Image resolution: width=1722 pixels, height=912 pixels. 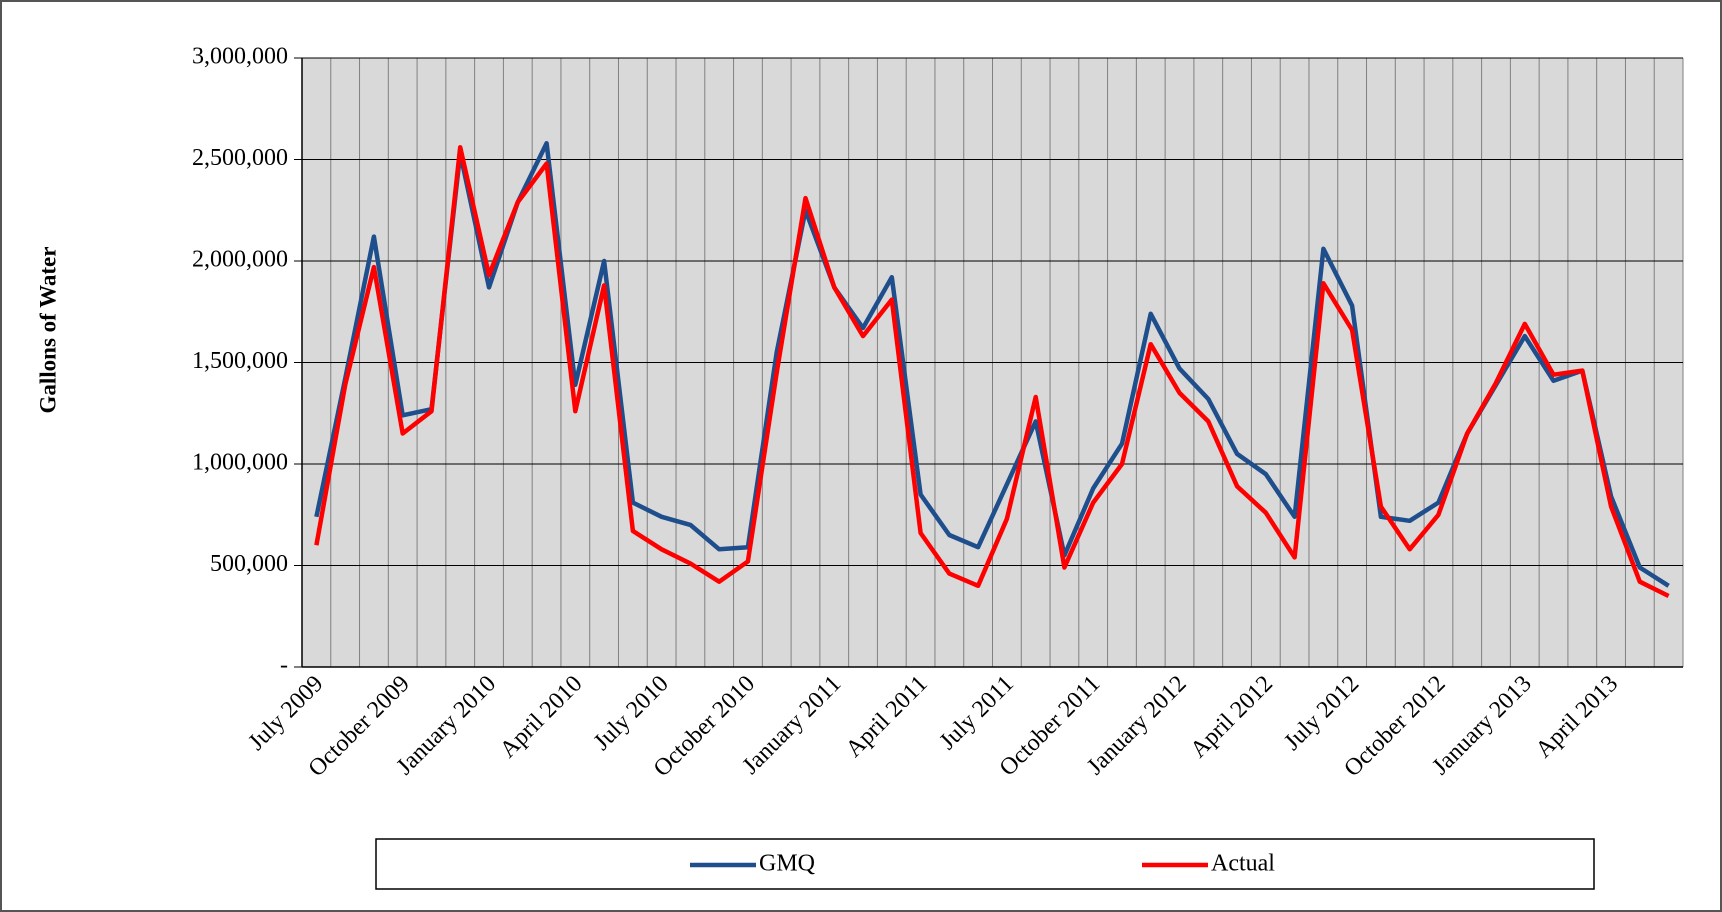 What do you see at coordinates (240, 260) in the screenshot?
I see `y-tick-label: 2,000,000` at bounding box center [240, 260].